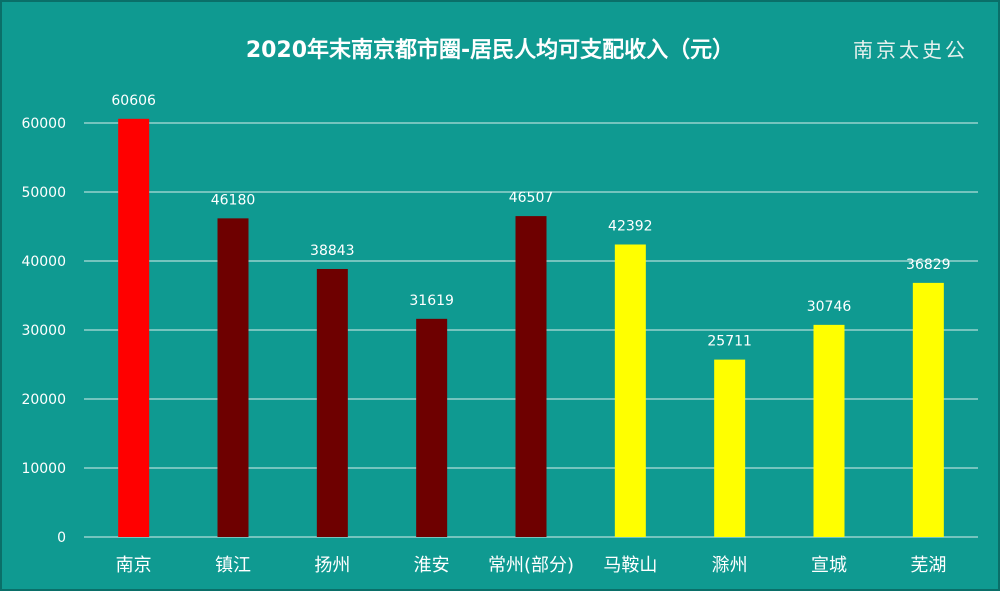  Describe the element at coordinates (332, 251) in the screenshot. I see `bar-value-label: 38843` at that location.